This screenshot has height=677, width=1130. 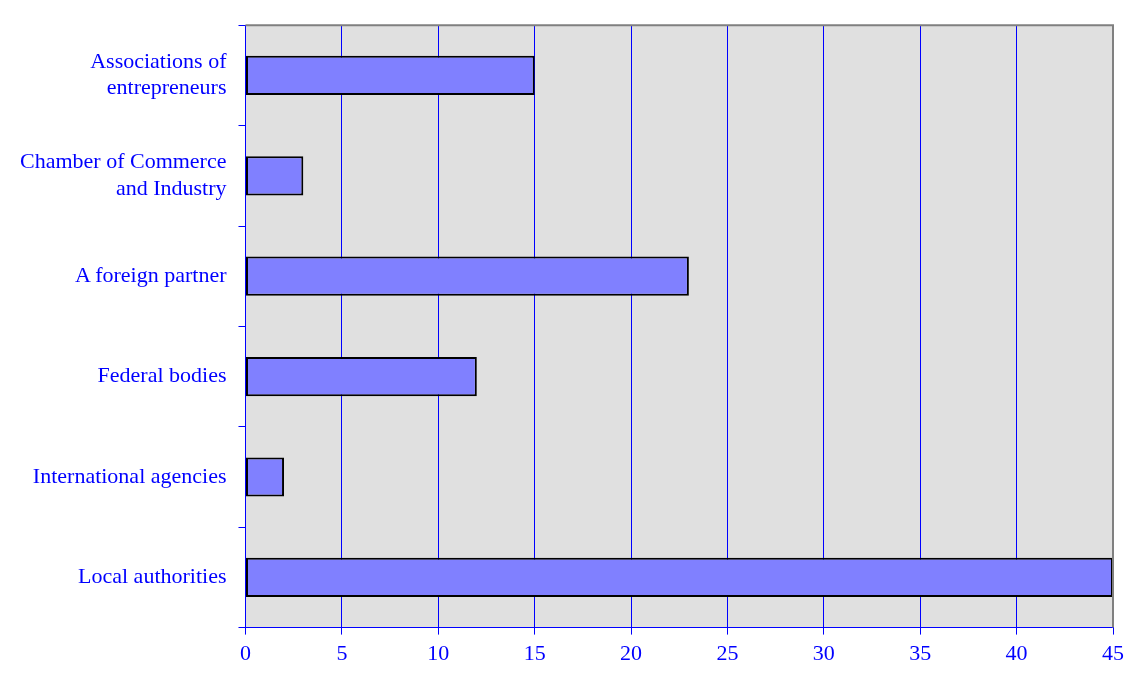 What do you see at coordinates (123, 174) in the screenshot?
I see `y-tick-label: Chamber of Commerce and Industry` at bounding box center [123, 174].